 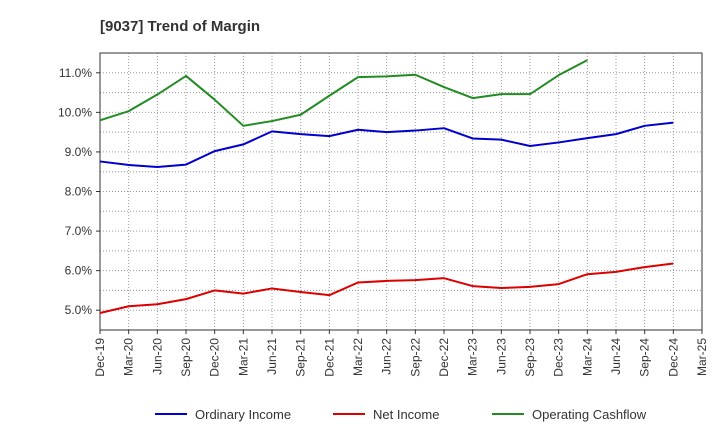 What do you see at coordinates (415, 357) in the screenshot?
I see `x-tick-label: Sep-22` at bounding box center [415, 357].